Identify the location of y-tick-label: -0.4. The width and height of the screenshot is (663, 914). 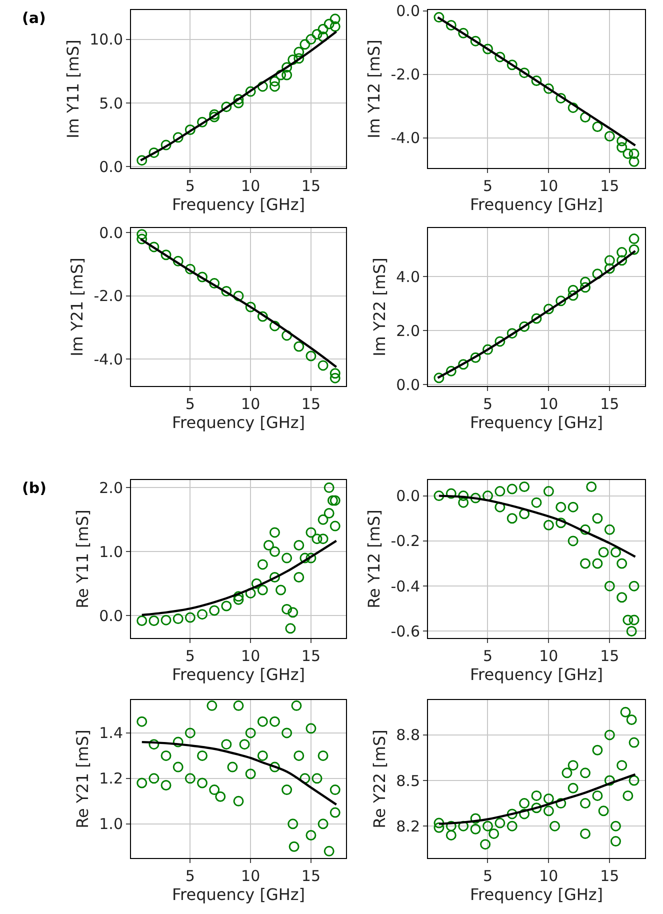
(405, 586).